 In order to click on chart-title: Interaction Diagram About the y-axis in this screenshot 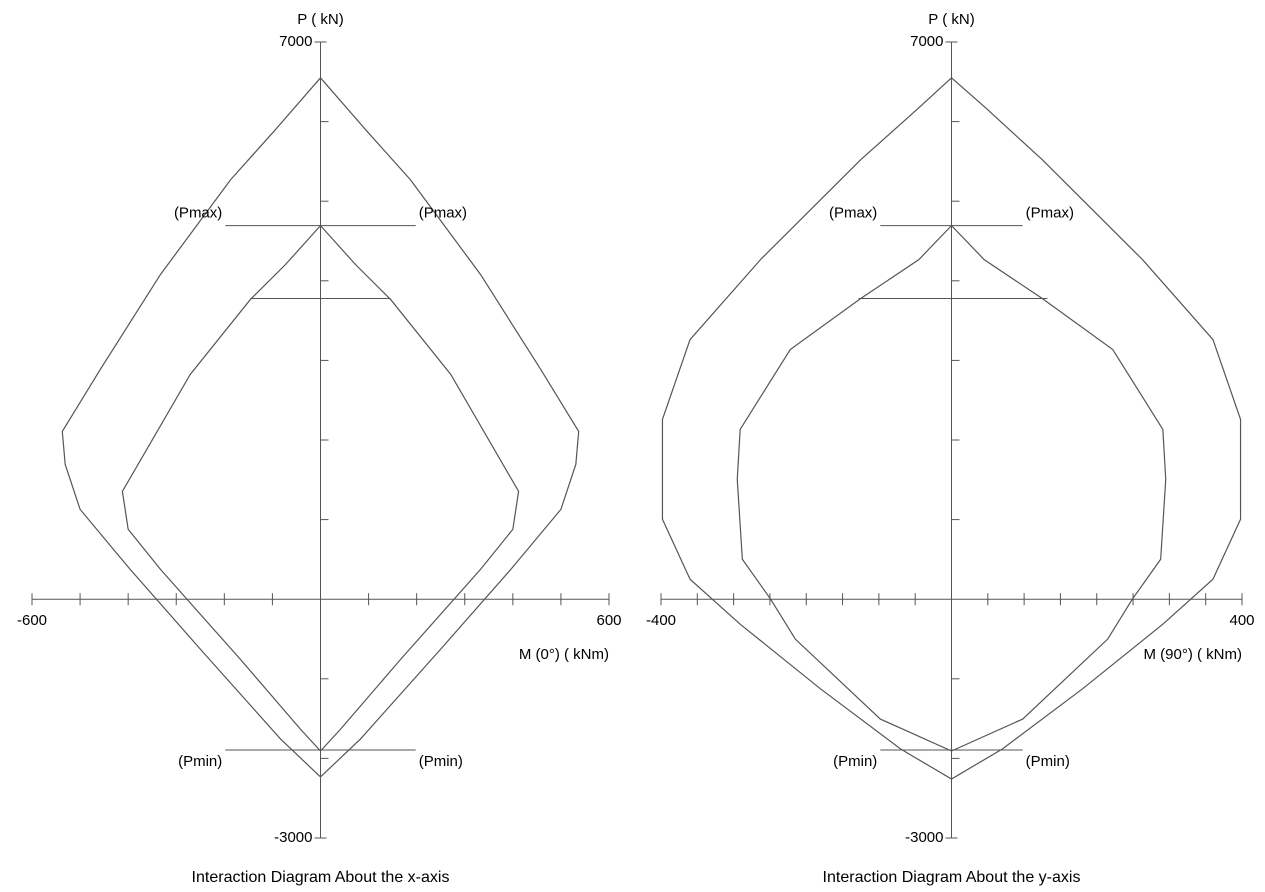, I will do `click(952, 877)`.